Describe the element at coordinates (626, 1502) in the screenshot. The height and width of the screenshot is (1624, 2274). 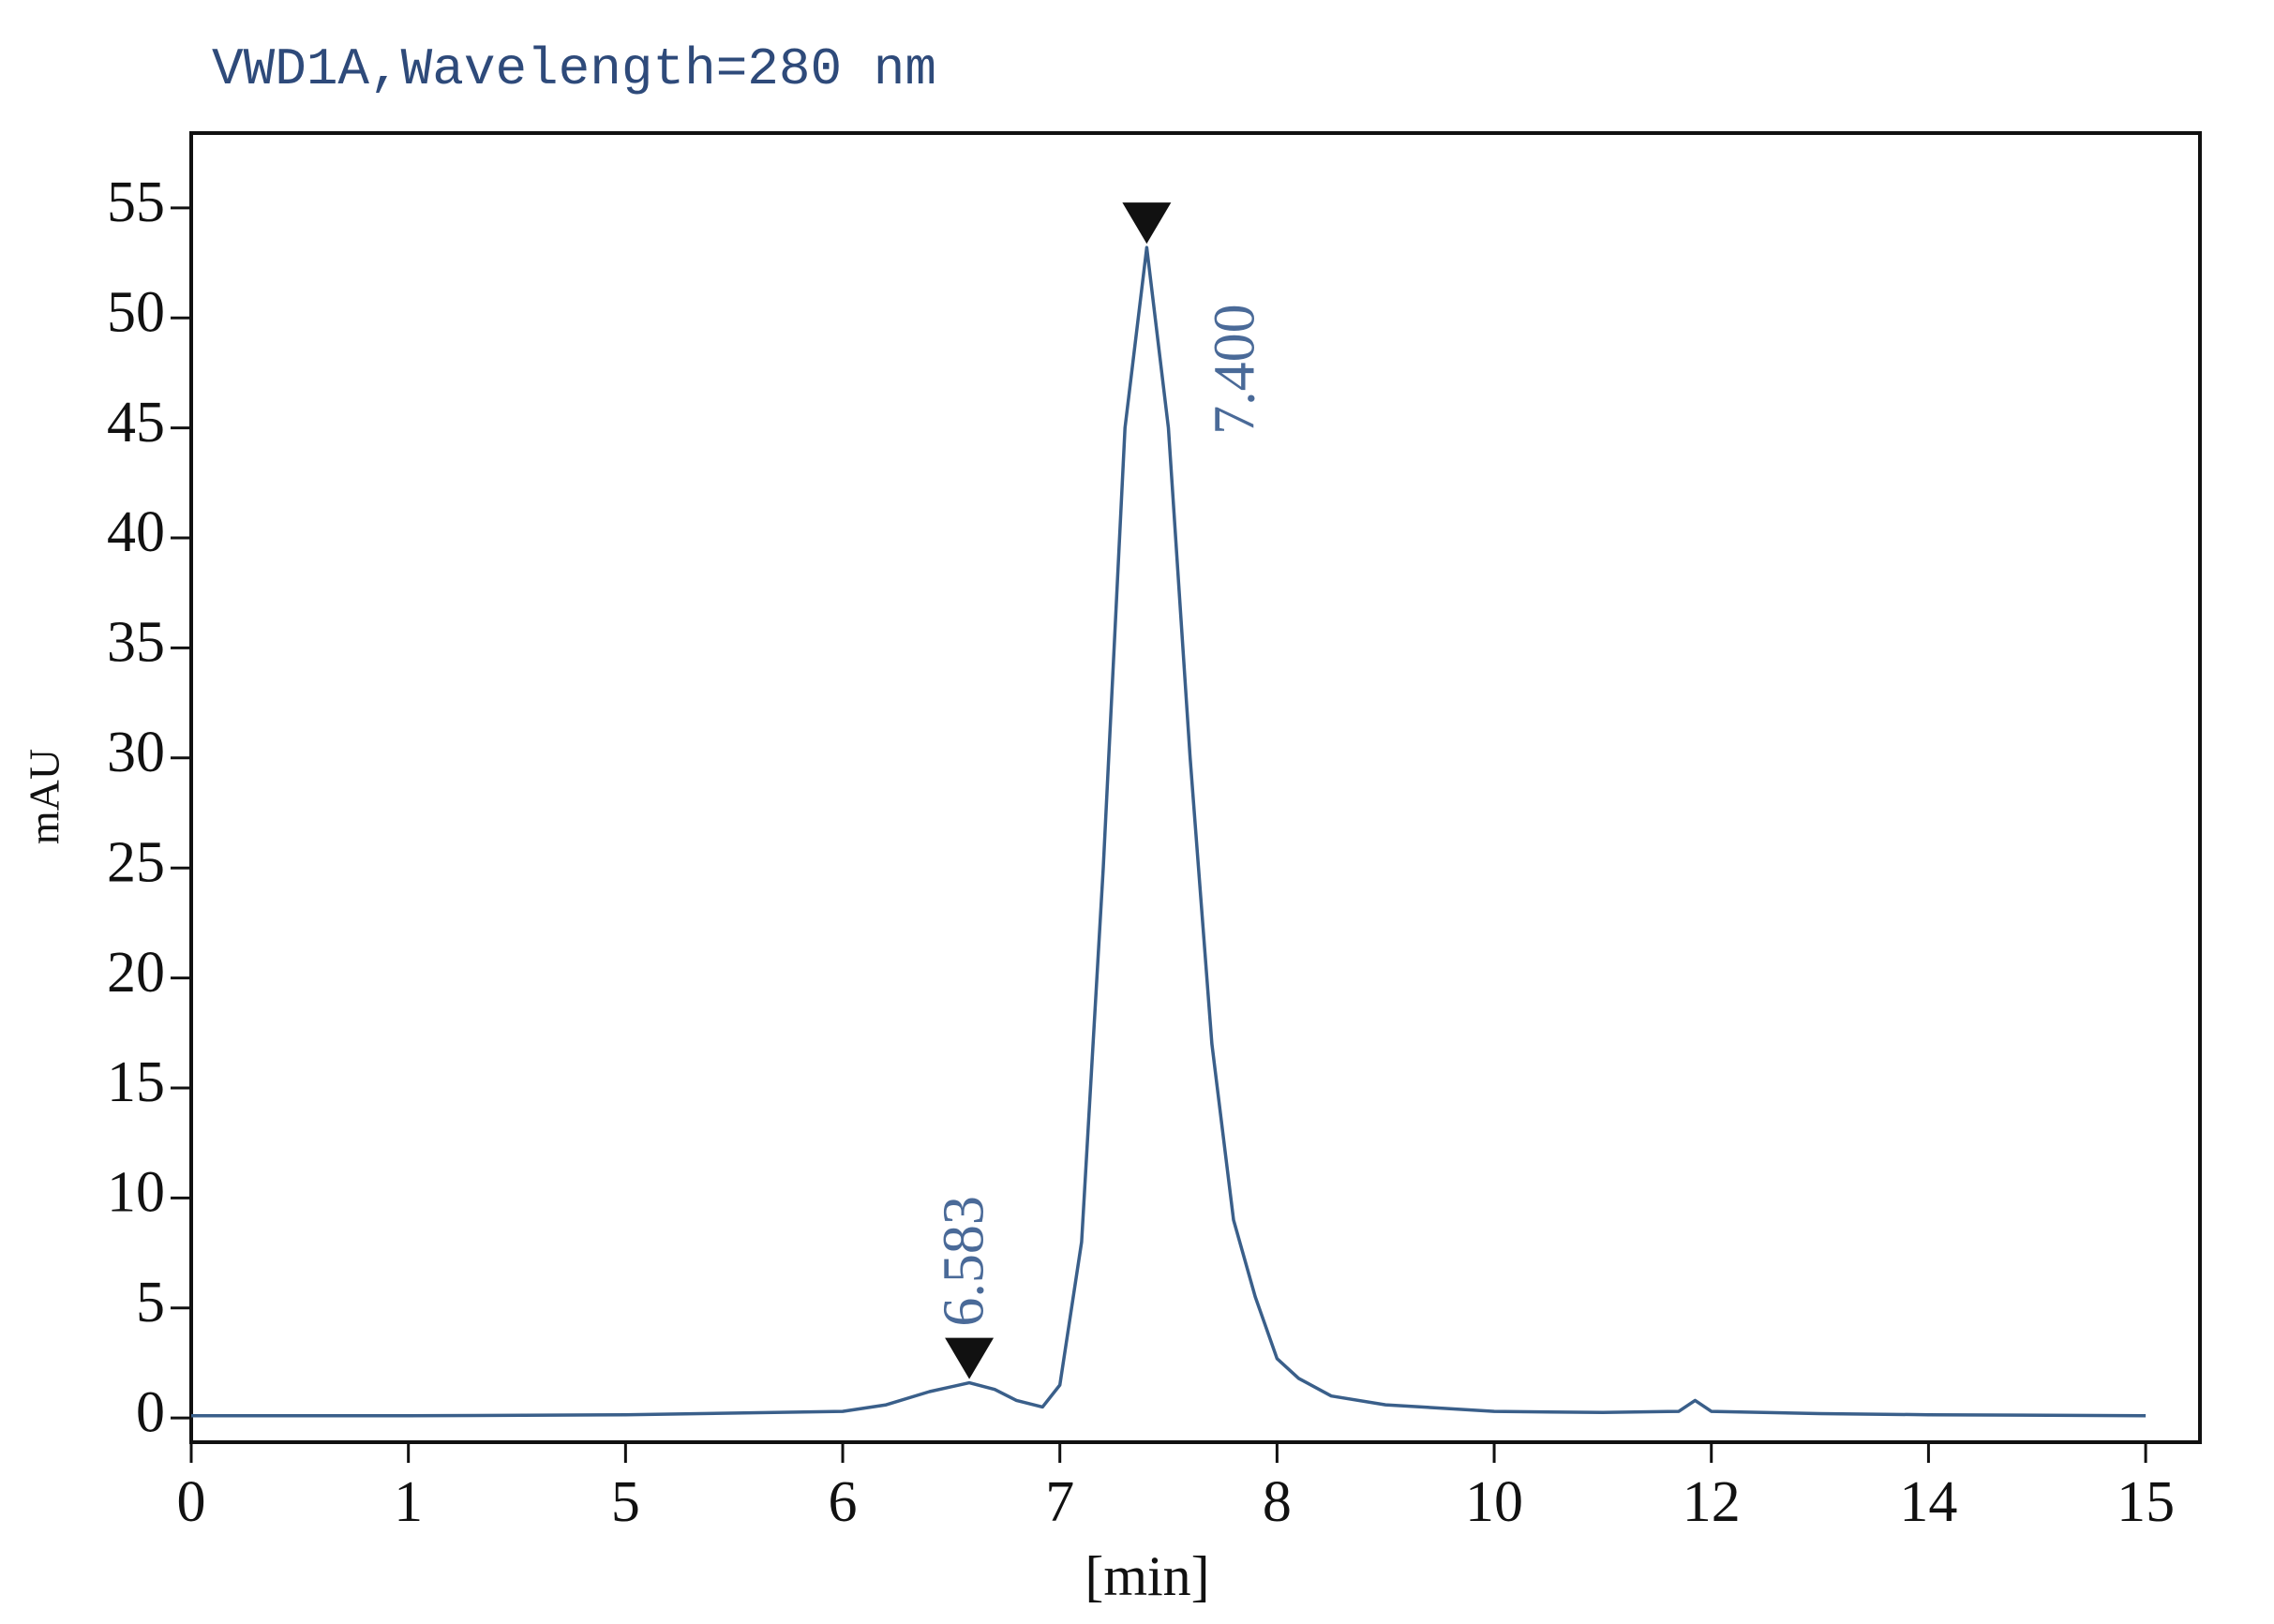
I see `x-tick-label: 5` at that location.